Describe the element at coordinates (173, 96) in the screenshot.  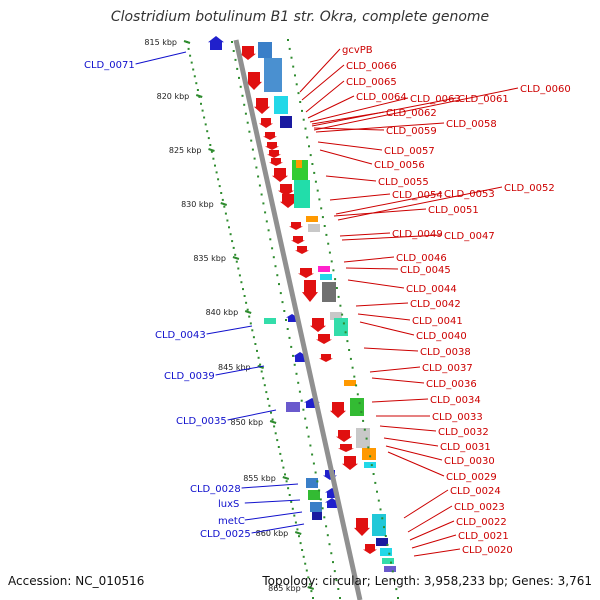
I see `scale-tick-label: 820 kbp` at that location.